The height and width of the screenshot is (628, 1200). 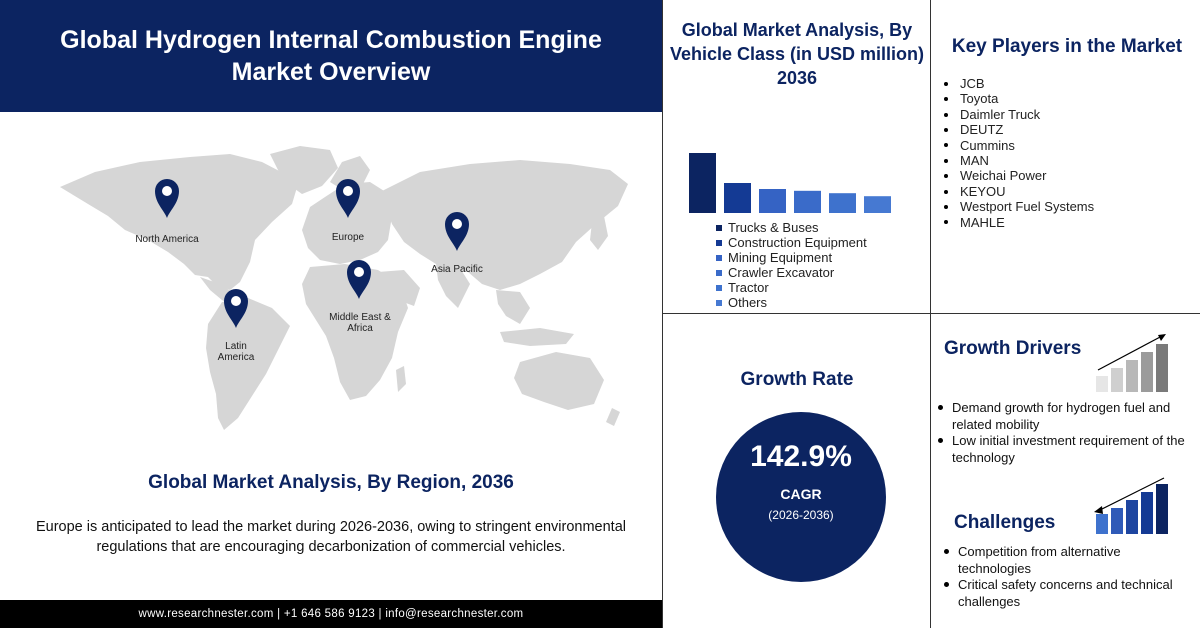 I want to click on divider-horizontal, so click(x=931, y=313).